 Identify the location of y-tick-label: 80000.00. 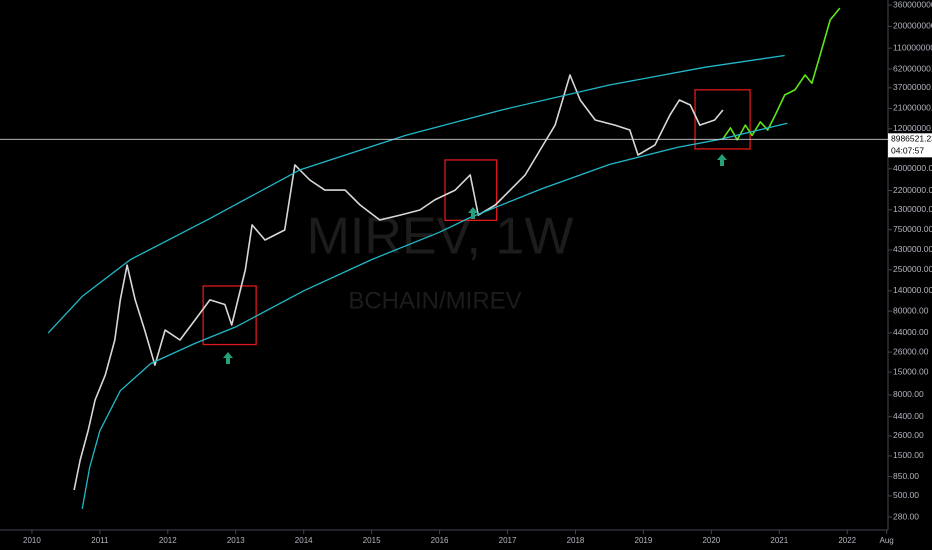
(911, 310).